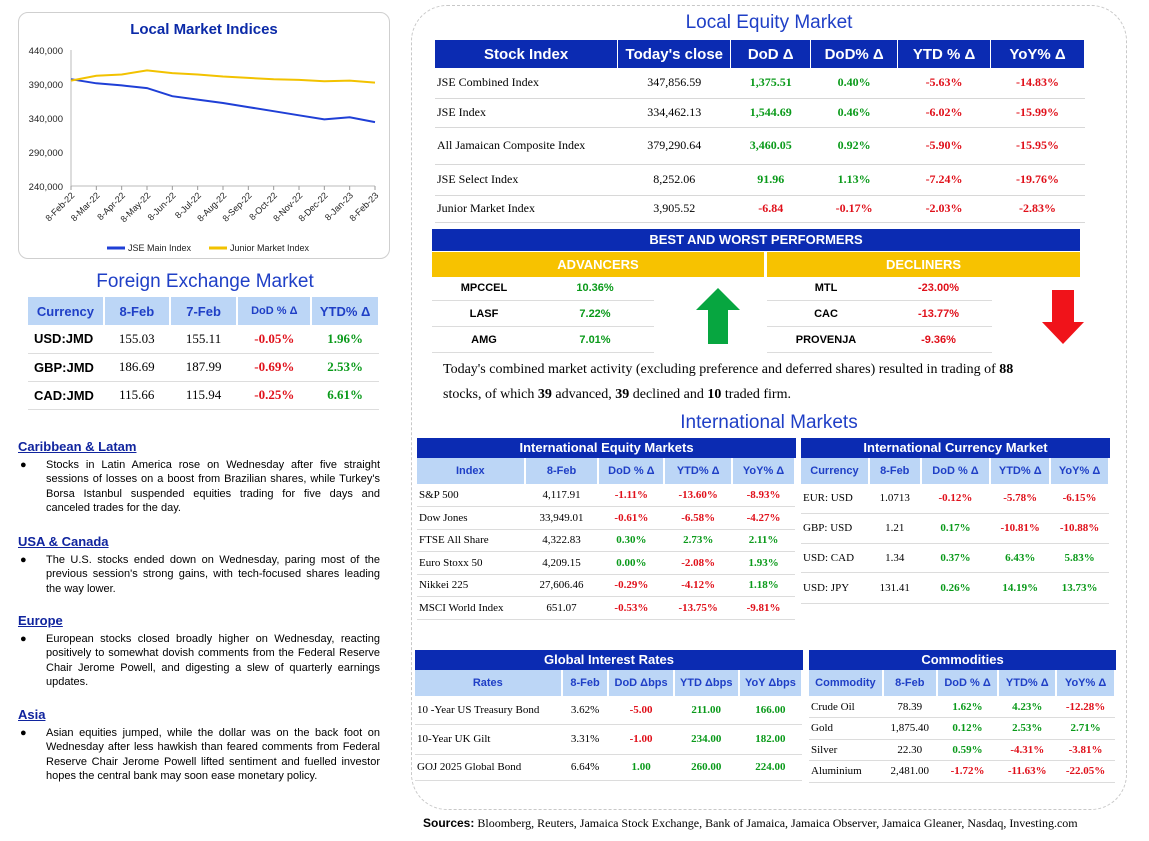 This screenshot has height=841, width=1149. What do you see at coordinates (955, 528) in the screenshot?
I see `currency-dod: 0.17%` at bounding box center [955, 528].